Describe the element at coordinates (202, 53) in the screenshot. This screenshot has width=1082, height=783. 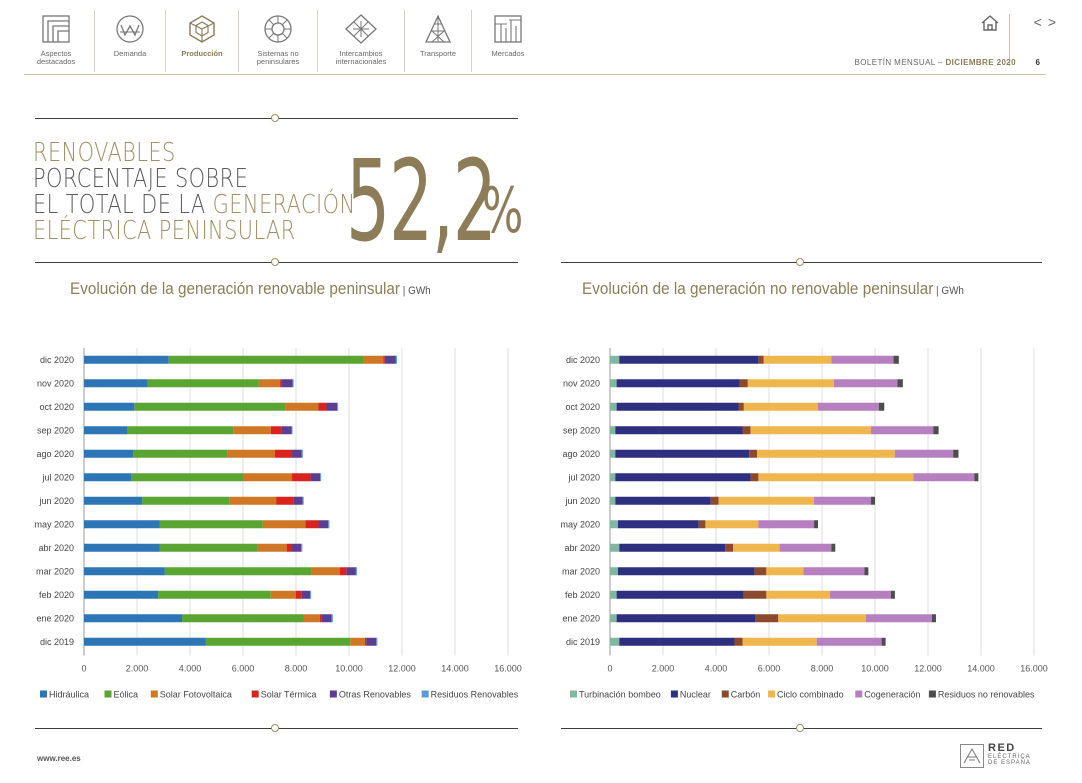
I see `nav-label: Producción` at that location.